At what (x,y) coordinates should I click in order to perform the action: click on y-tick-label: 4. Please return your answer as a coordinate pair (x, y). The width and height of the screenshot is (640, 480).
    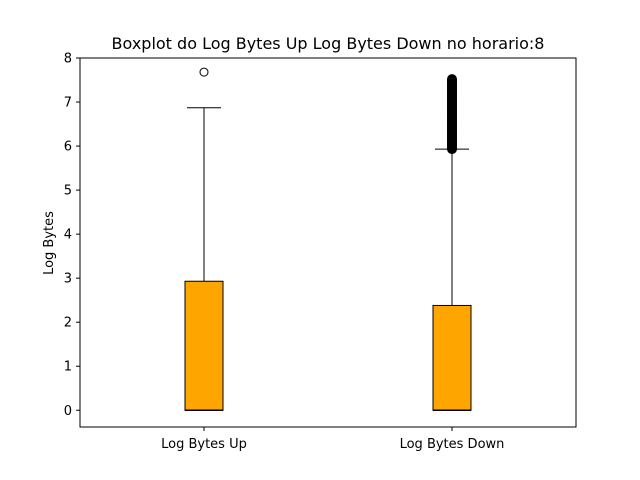
    Looking at the image, I should click on (68, 235).